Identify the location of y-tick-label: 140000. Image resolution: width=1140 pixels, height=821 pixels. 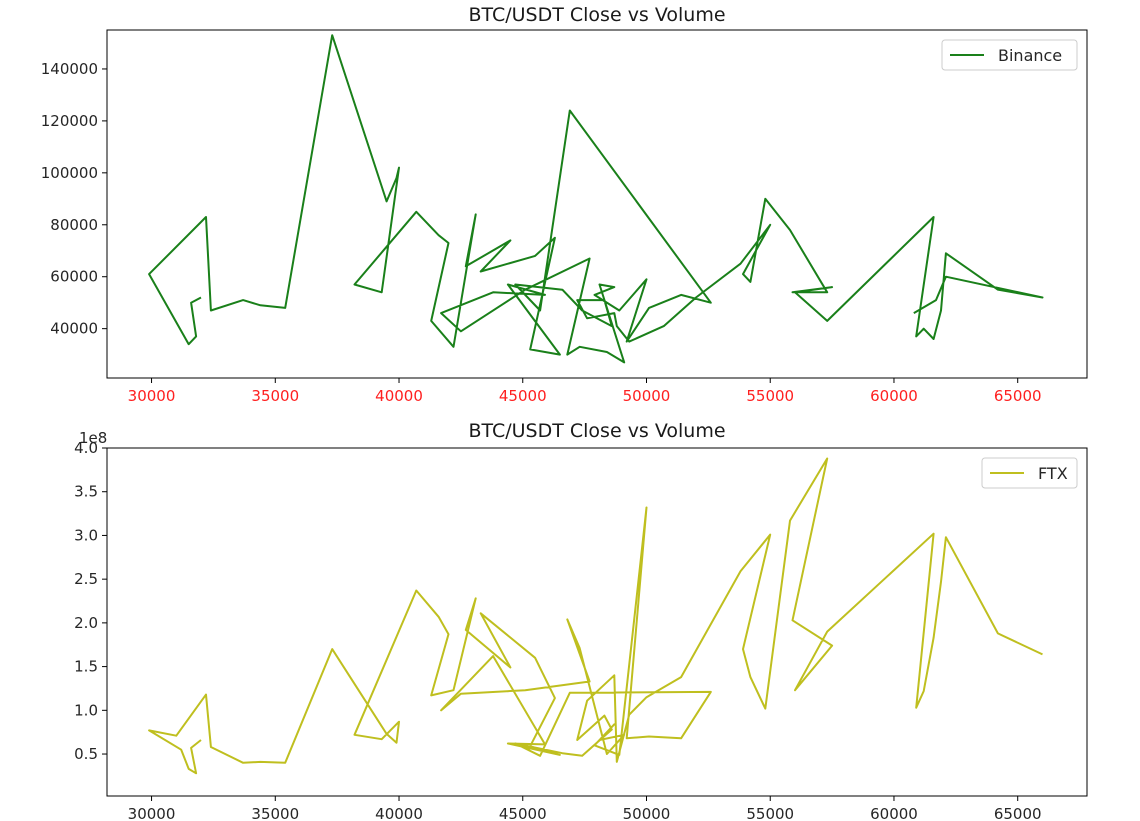
(69, 69).